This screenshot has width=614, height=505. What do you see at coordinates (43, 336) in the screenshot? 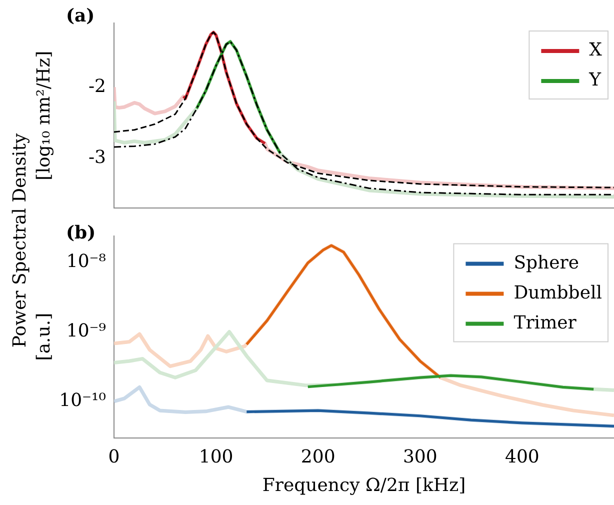
I see `y-axis-title: [a.u.]` at bounding box center [43, 336].